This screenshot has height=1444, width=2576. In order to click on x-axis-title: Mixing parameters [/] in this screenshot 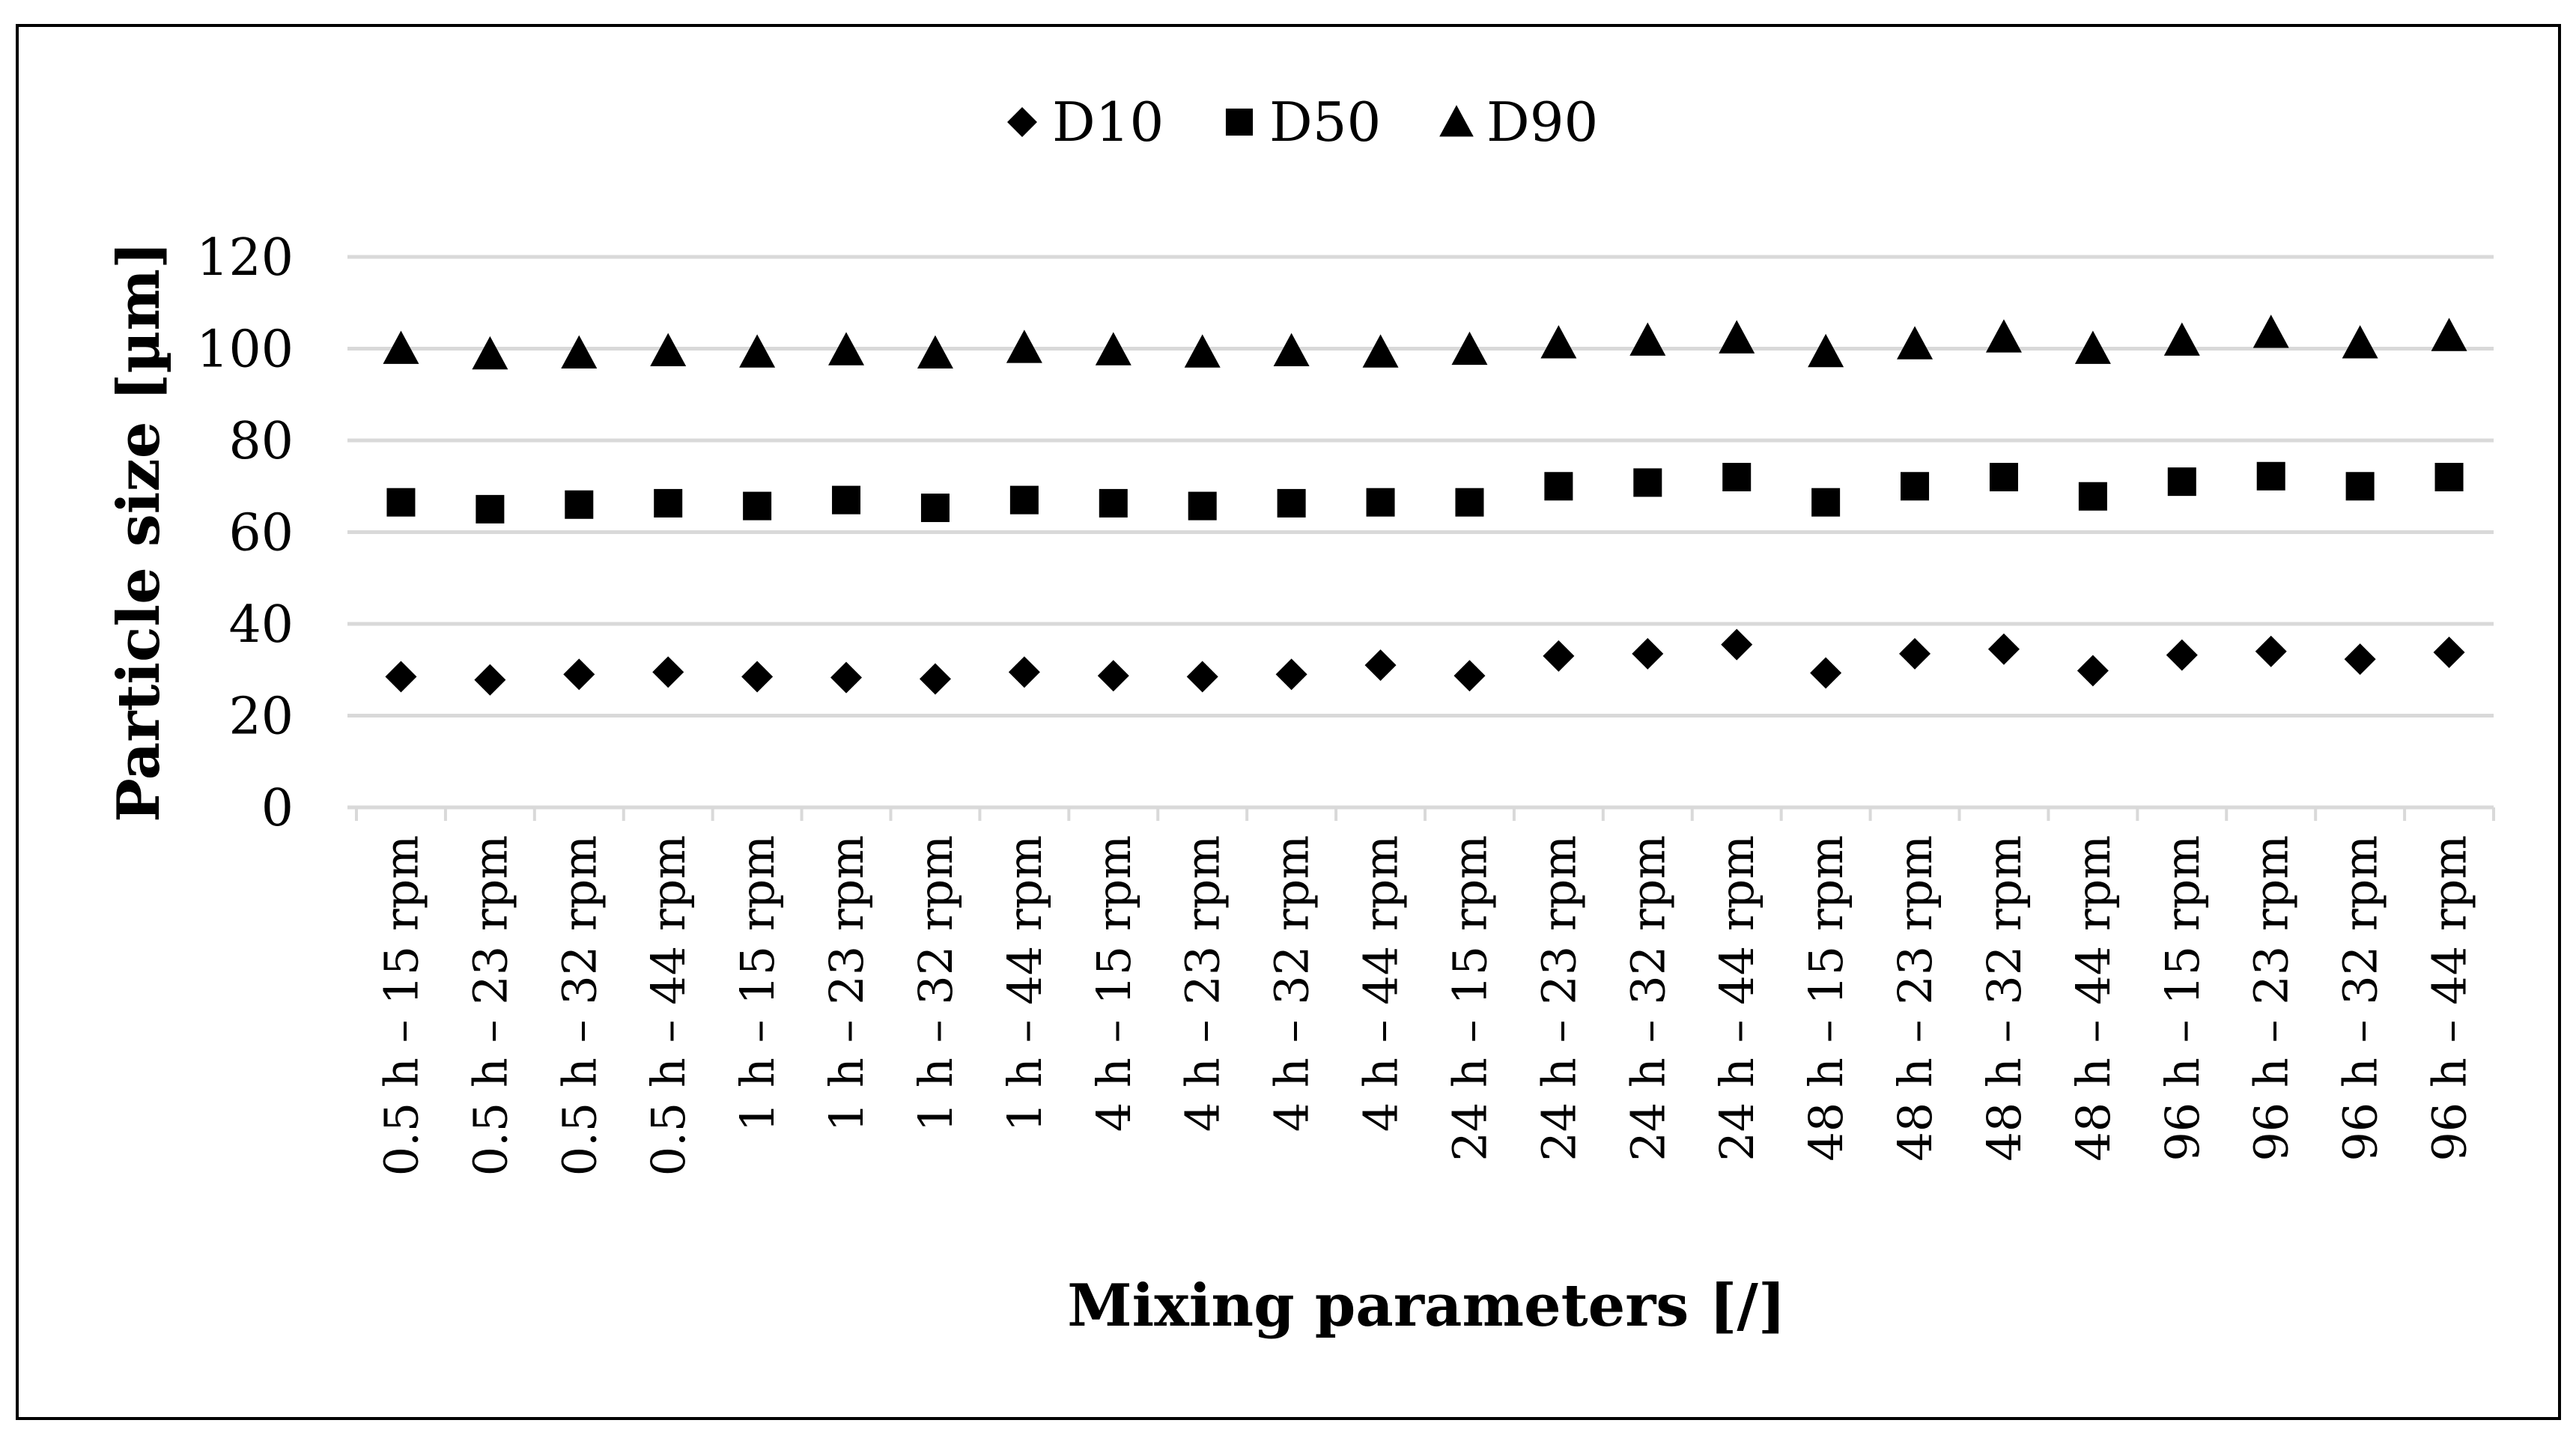, I will do `click(1426, 1306)`.